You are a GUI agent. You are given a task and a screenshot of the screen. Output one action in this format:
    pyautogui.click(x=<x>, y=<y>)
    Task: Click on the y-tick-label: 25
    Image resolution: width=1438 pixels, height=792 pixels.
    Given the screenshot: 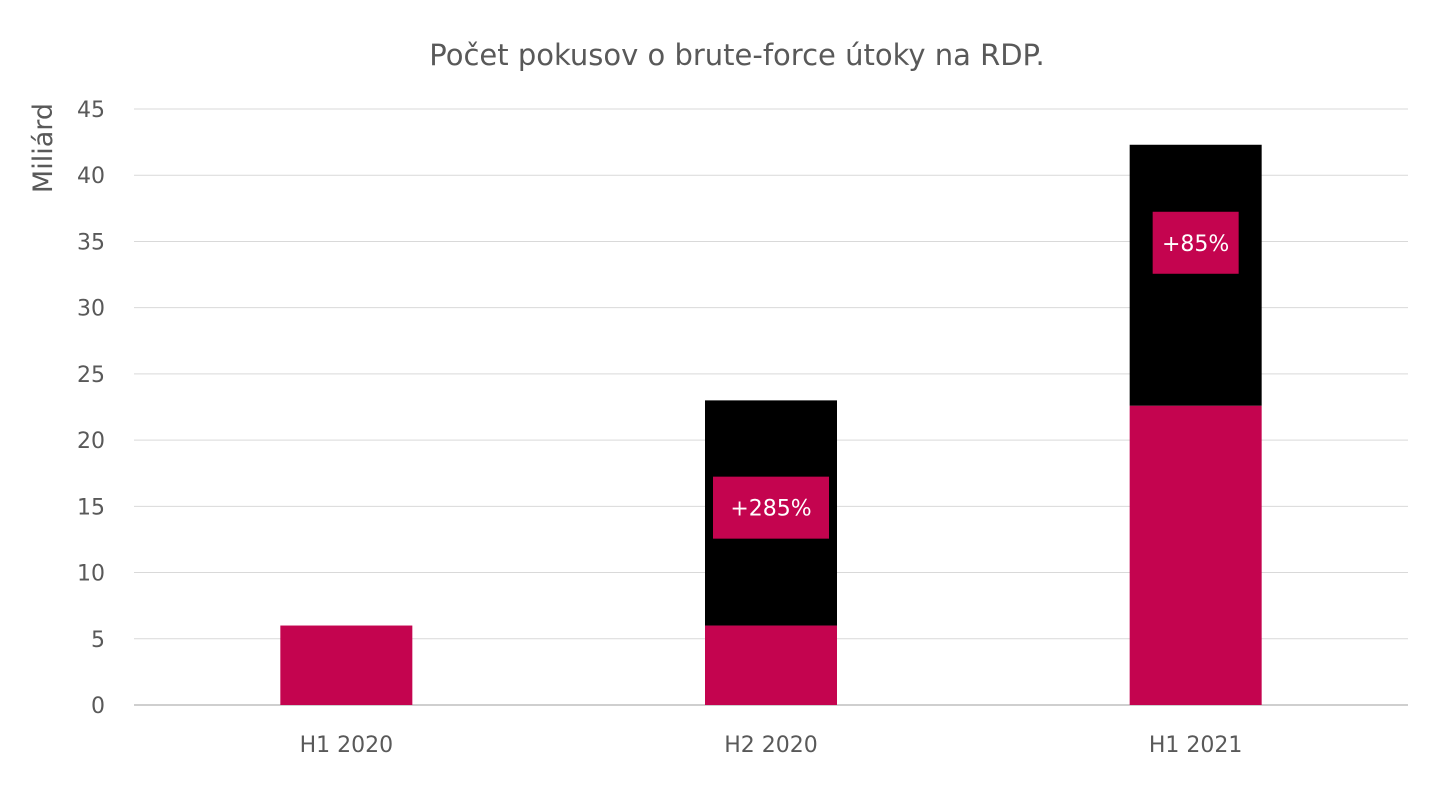 What is the action you would take?
    pyautogui.click(x=91, y=375)
    